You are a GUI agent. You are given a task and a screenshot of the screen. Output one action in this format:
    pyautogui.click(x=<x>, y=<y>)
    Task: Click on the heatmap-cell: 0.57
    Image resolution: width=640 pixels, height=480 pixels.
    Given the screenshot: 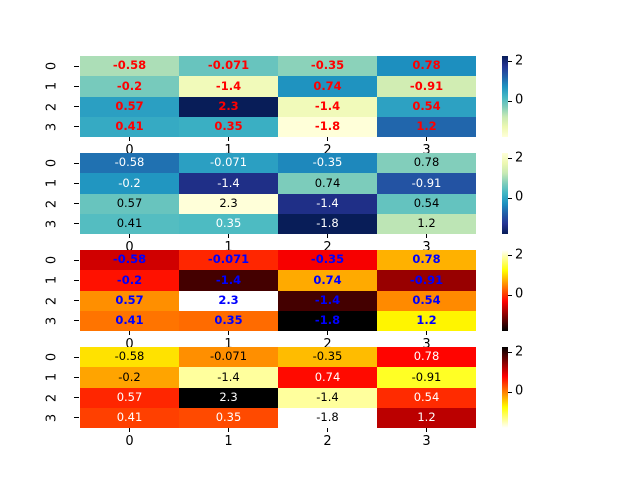 What is the action you would take?
    pyautogui.click(x=129, y=397)
    